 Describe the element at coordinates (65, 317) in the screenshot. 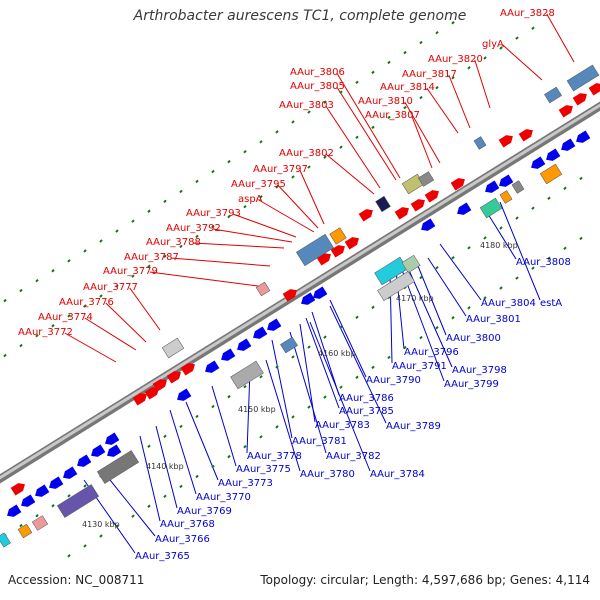

I see `forward-gene-label: AAur_3774` at that location.